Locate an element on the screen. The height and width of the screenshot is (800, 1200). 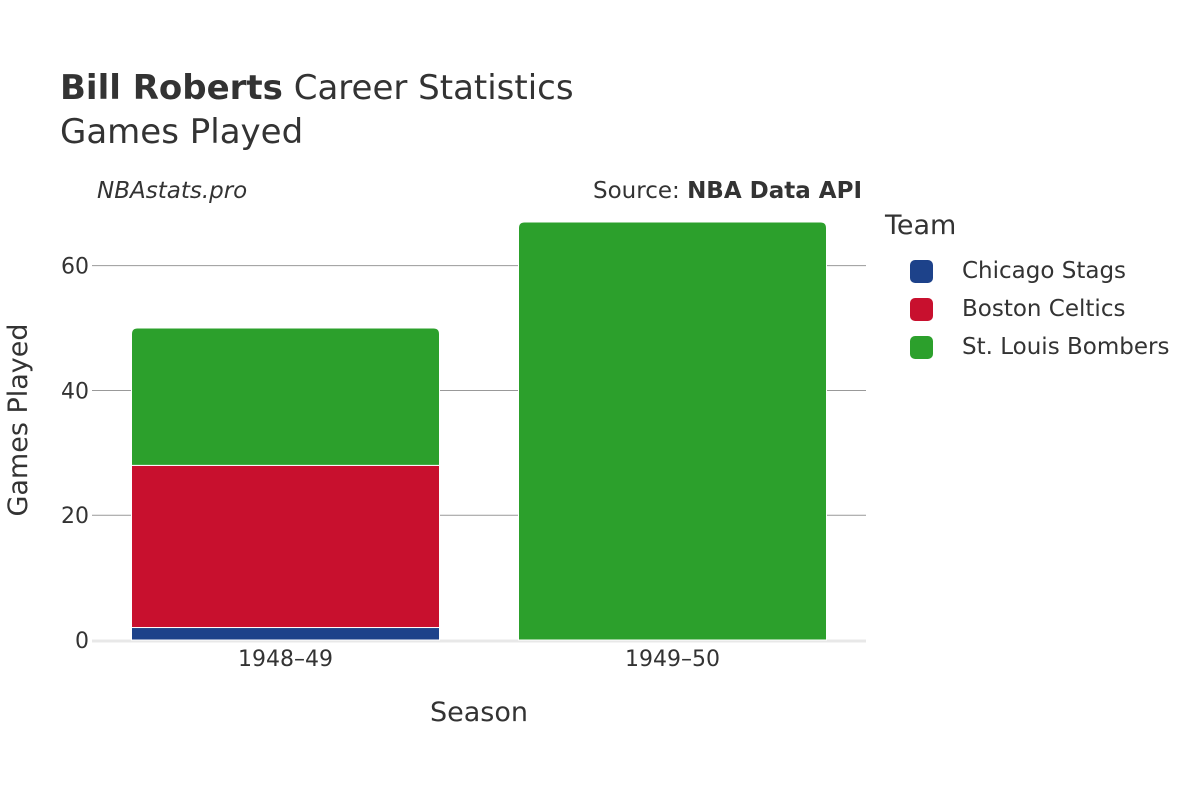
legend-label: St. Louis Bombers is located at coordinates (1066, 347).